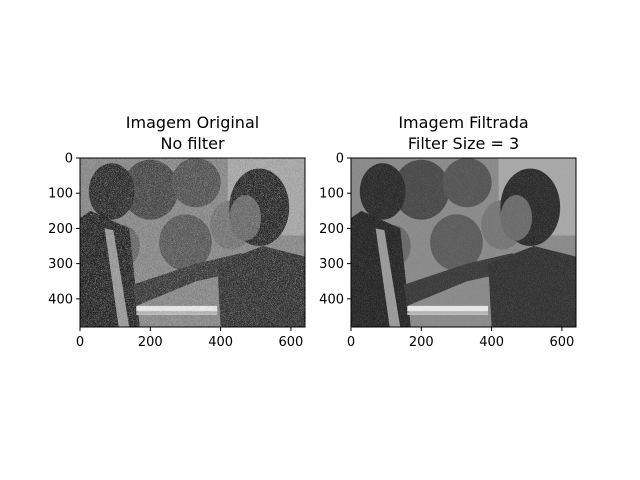 This screenshot has width=640, height=480. I want to click on left-title-line2: No filter, so click(192, 143).